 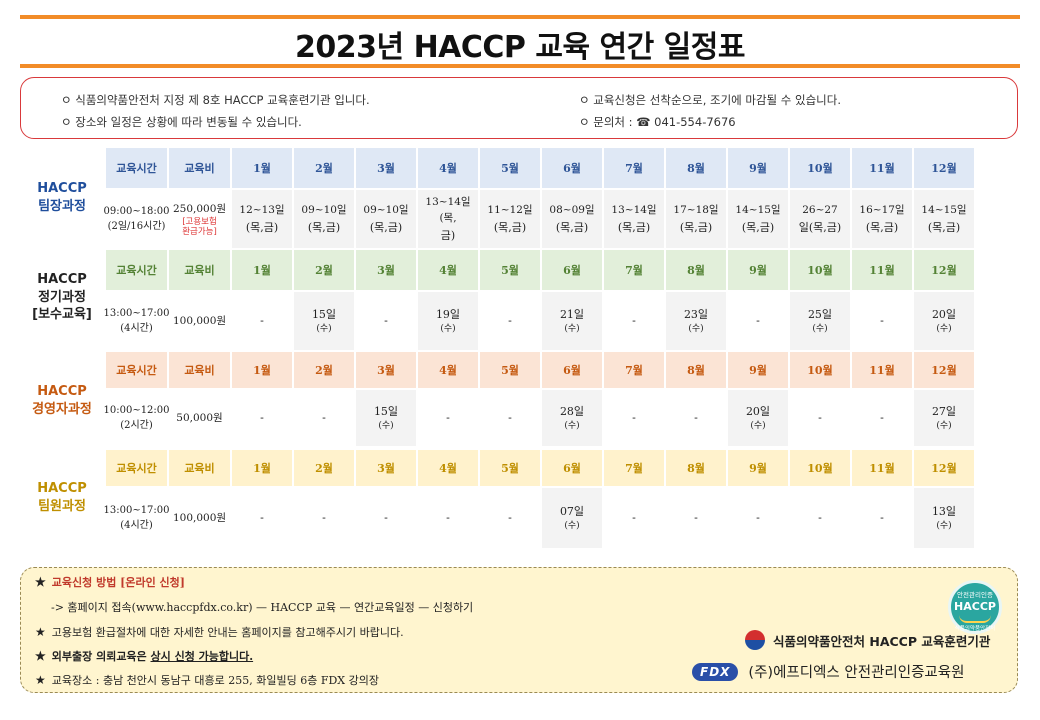 I want to click on schedule-cell: 13~14일(목, 금), so click(x=448, y=219).